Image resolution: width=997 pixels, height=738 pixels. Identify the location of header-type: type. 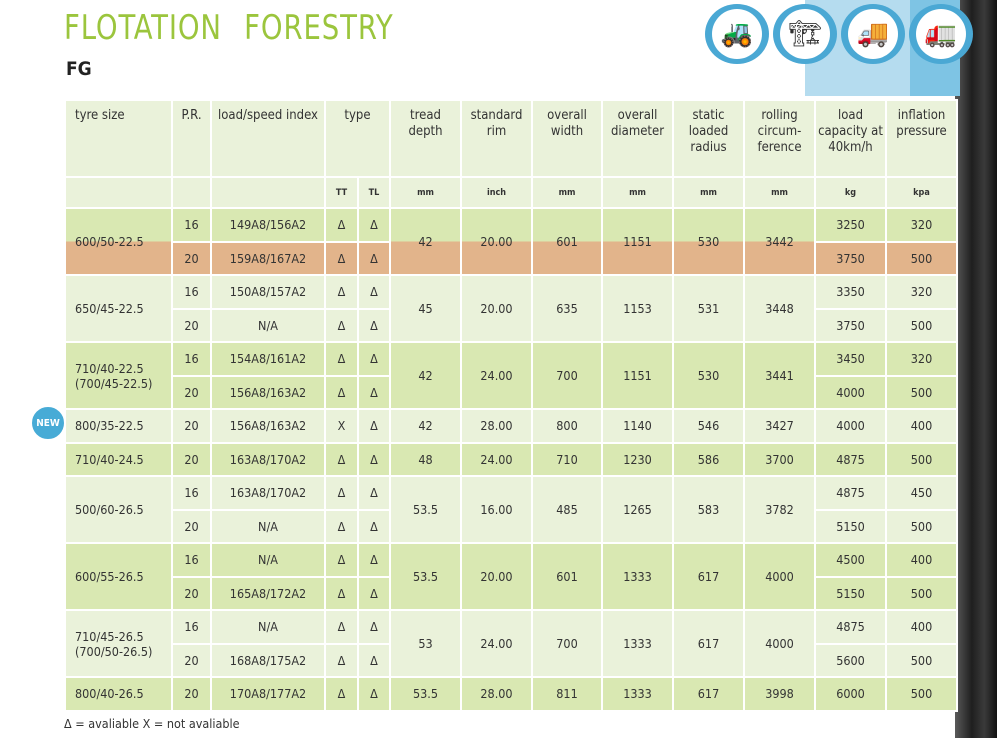
(357, 138).